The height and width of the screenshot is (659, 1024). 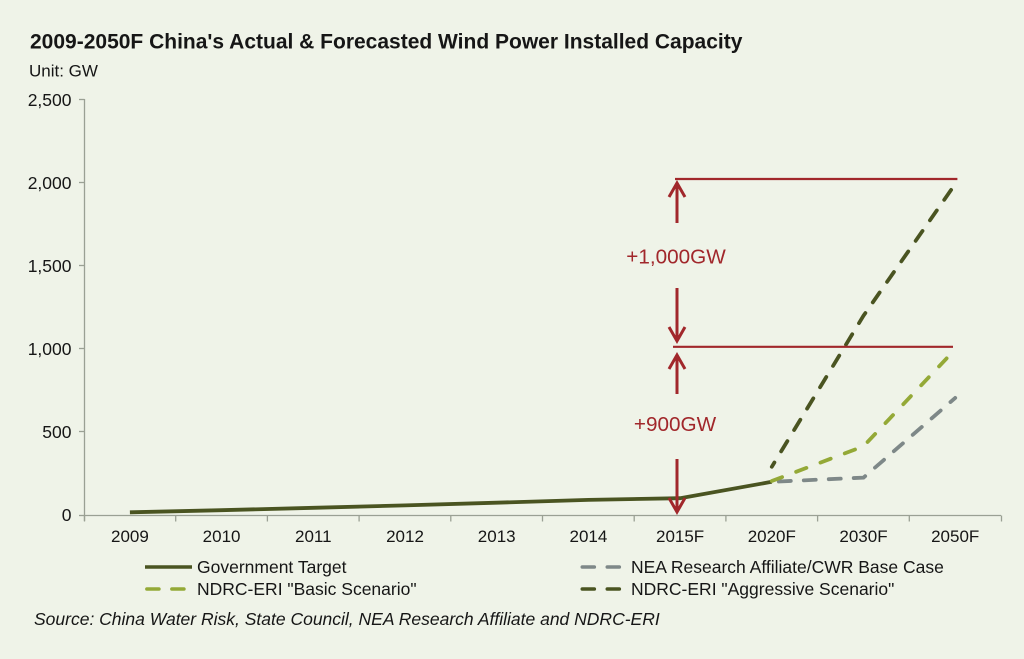 What do you see at coordinates (50, 266) in the screenshot?
I see `svg-text: 1,500` at bounding box center [50, 266].